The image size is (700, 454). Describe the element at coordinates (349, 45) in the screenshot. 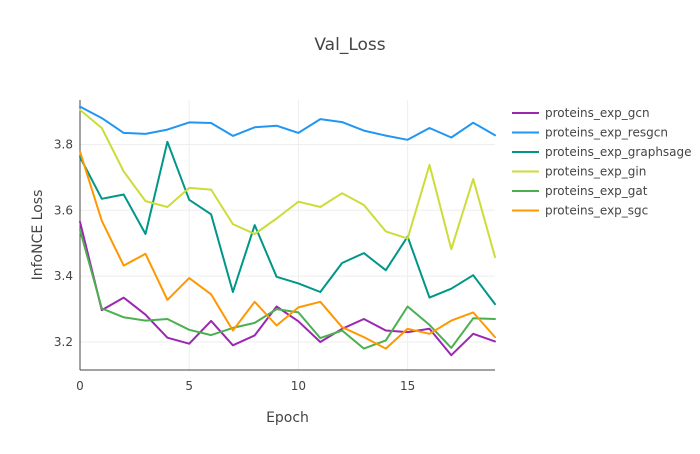

I see `chart-title: Val_Loss` at that location.